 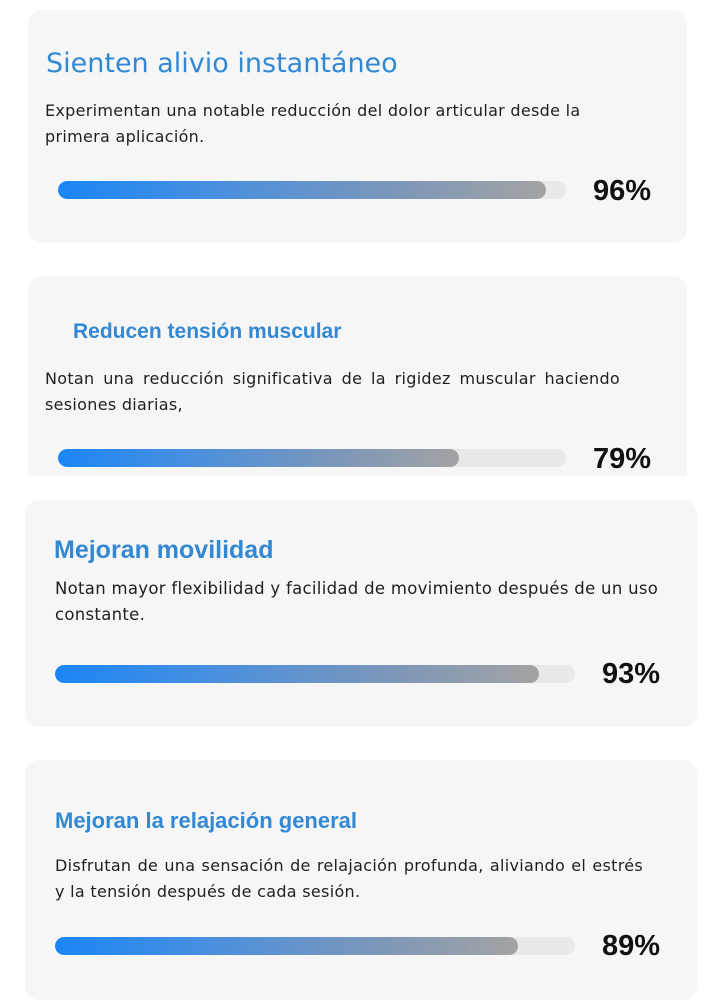 I want to click on card-title: Sienten alivio instantáneo, so click(x=222, y=63).